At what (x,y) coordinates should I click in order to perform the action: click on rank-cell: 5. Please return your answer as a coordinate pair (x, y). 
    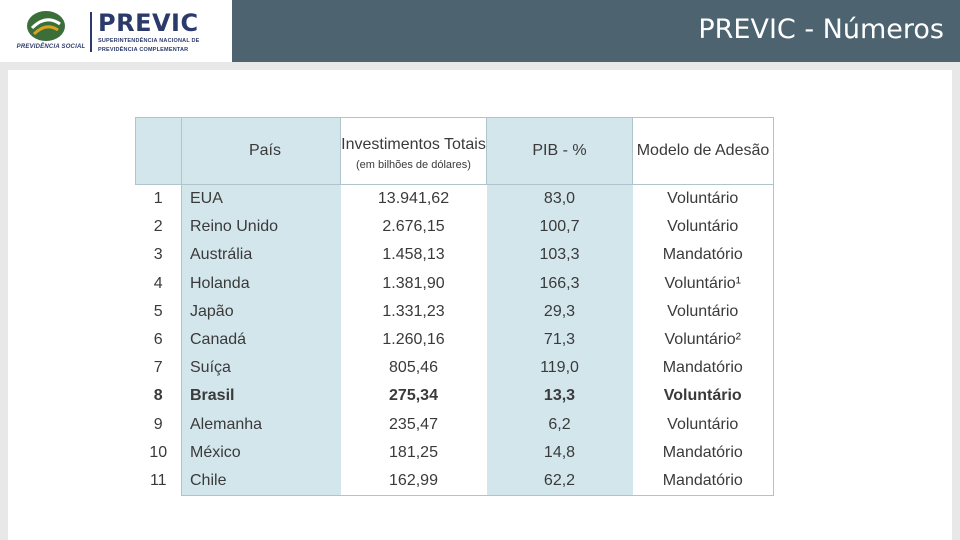
    Looking at the image, I should click on (158, 311).